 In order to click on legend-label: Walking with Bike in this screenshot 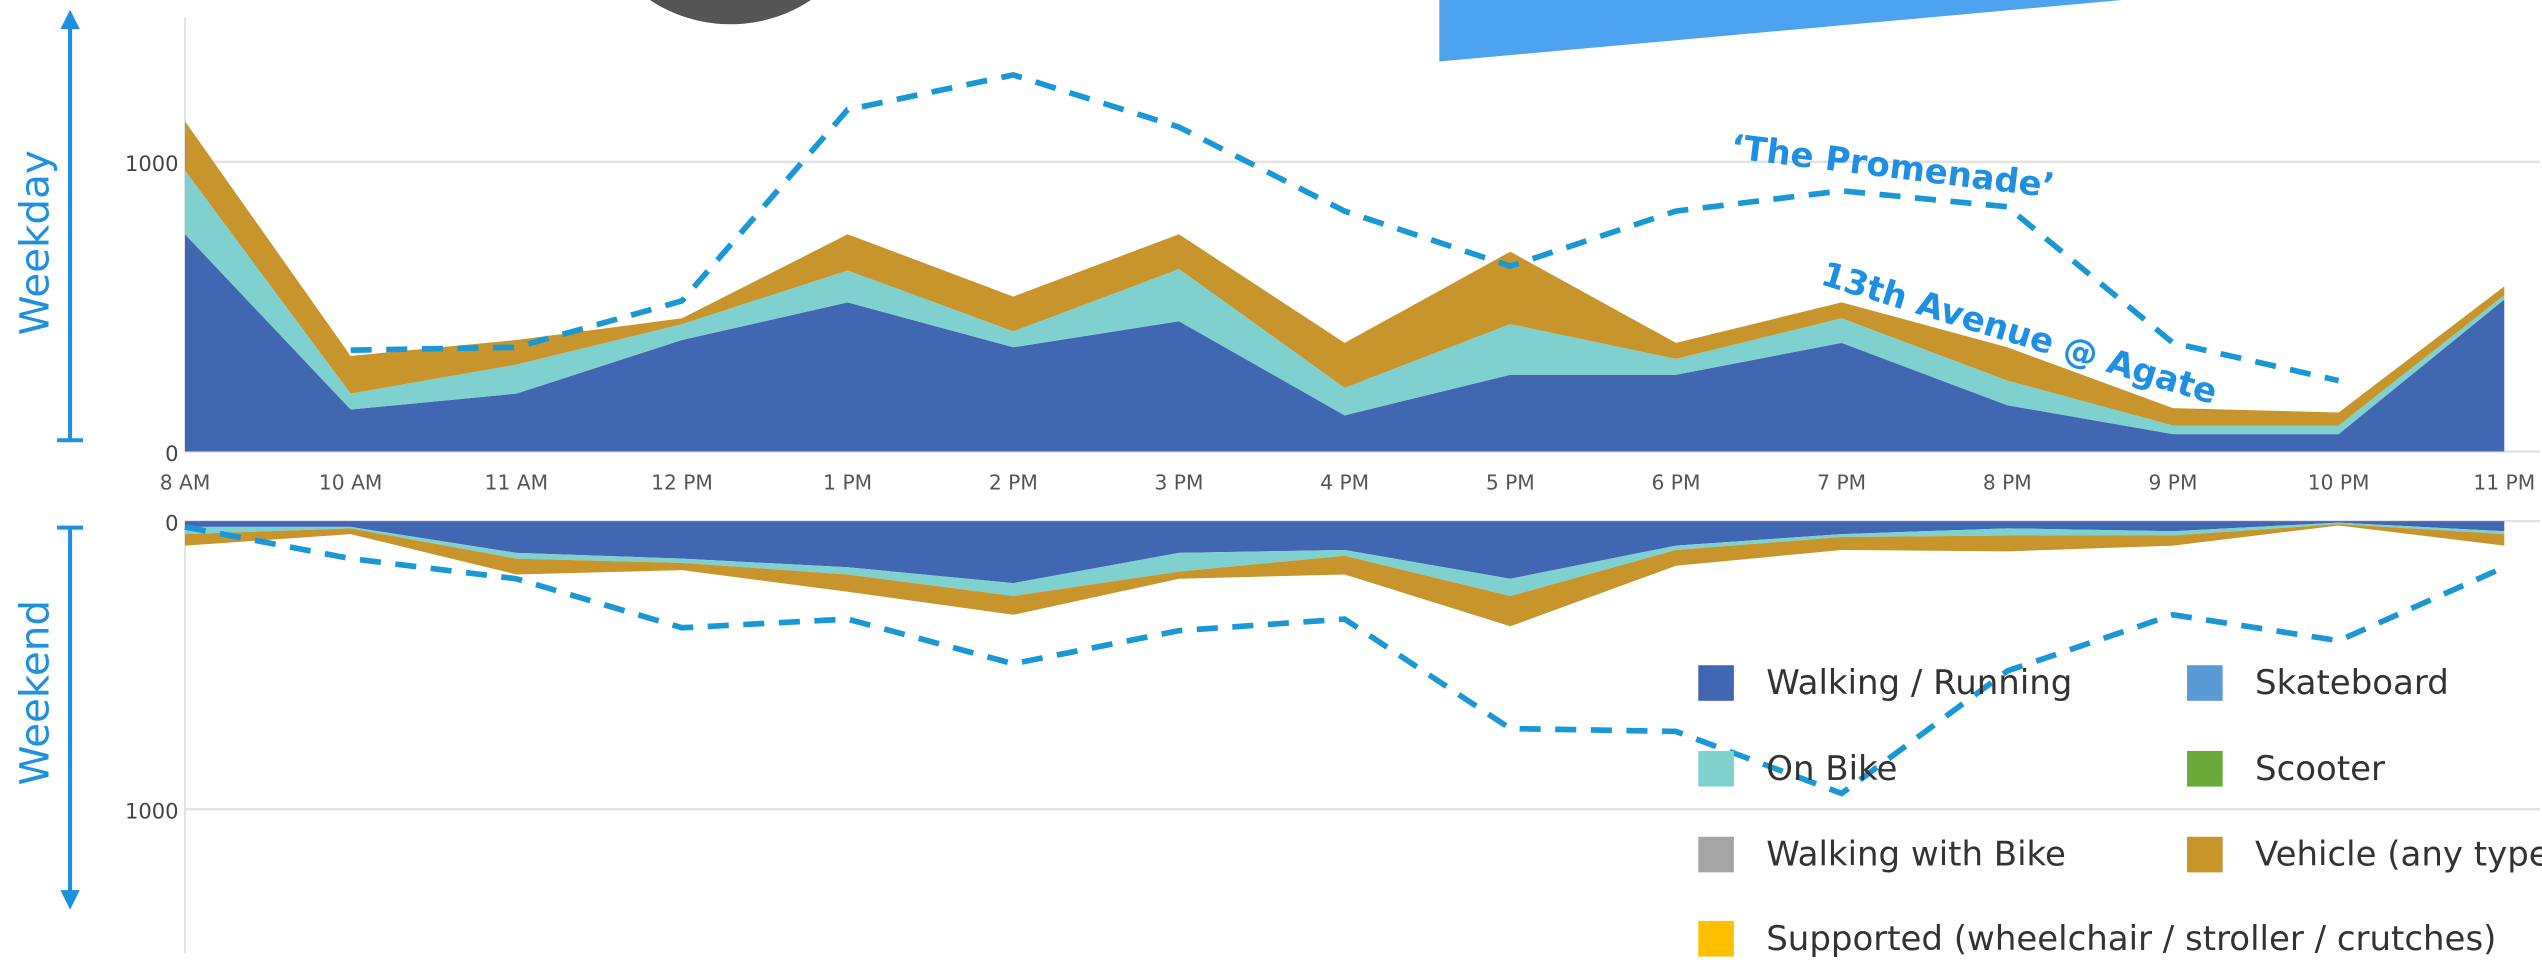, I will do `click(1916, 855)`.